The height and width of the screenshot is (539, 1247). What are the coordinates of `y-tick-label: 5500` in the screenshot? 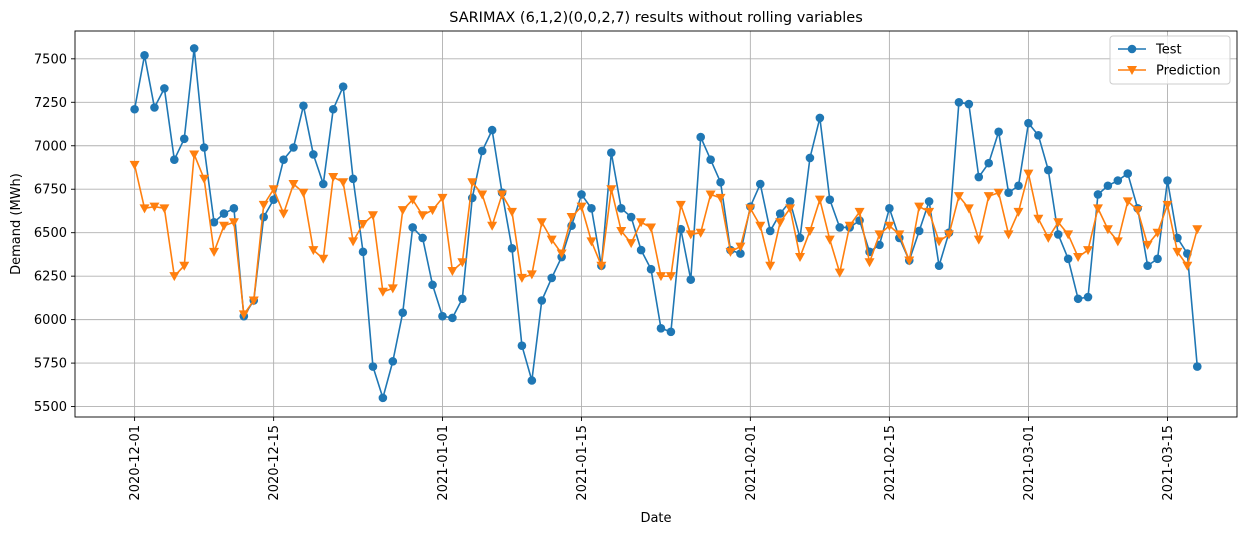 It's located at (50, 407).